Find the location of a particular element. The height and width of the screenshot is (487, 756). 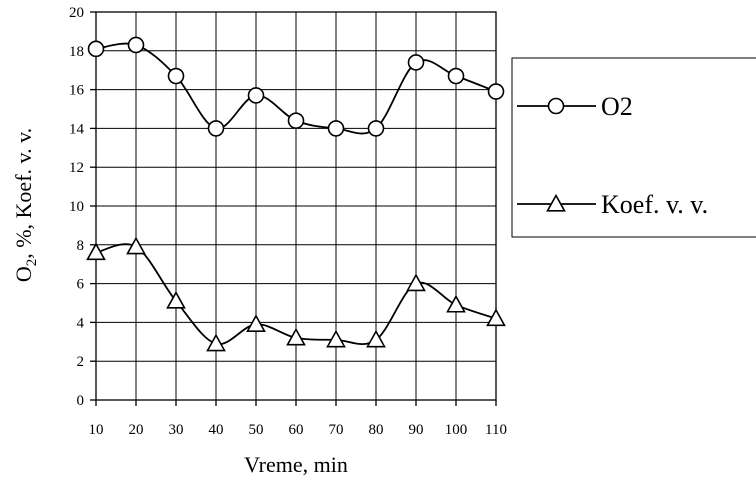

y-tick-label: 4 is located at coordinates (81, 323).